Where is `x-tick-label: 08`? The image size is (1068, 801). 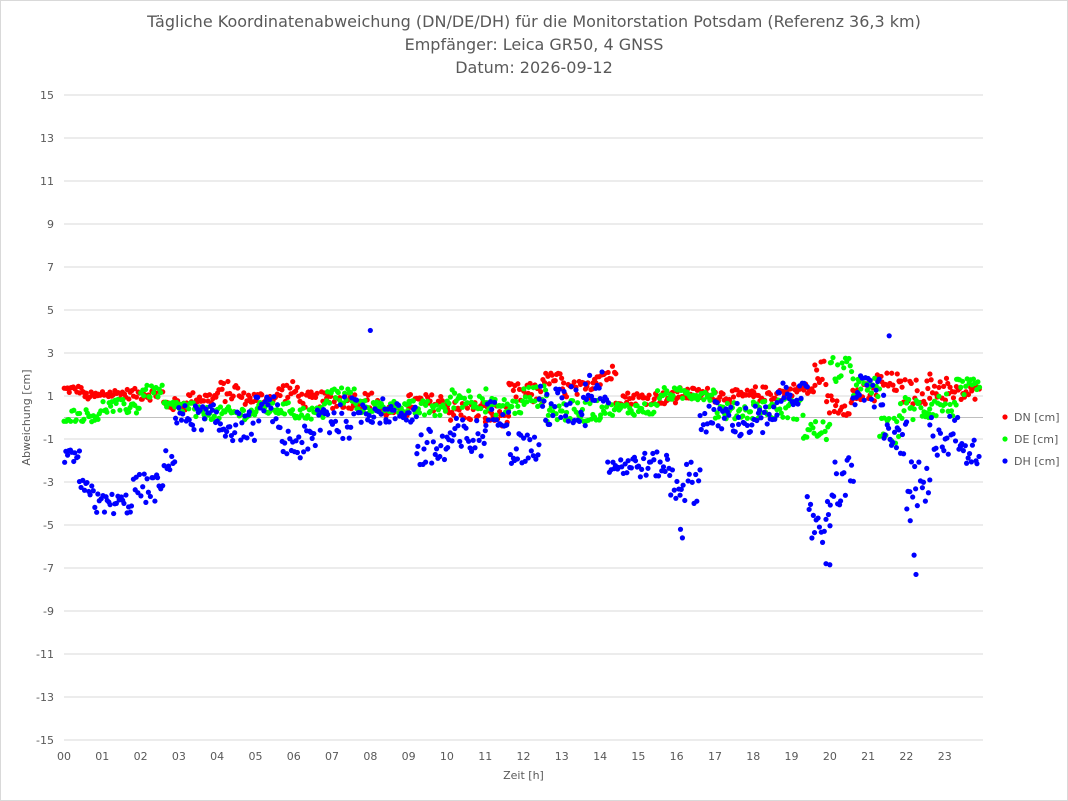
x-tick-label: 08 is located at coordinates (370, 756).